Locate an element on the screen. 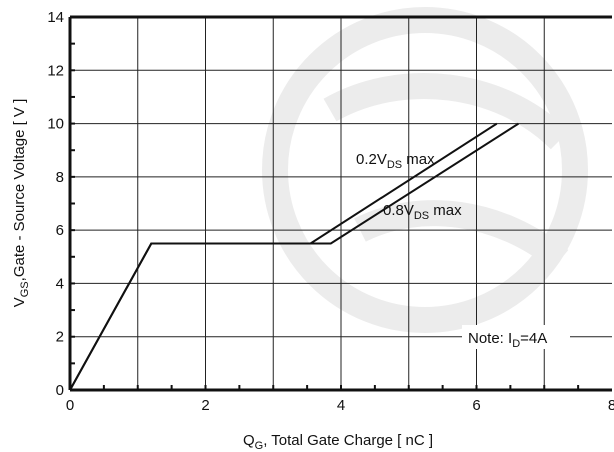  x-tick-label: 2 is located at coordinates (205, 405).